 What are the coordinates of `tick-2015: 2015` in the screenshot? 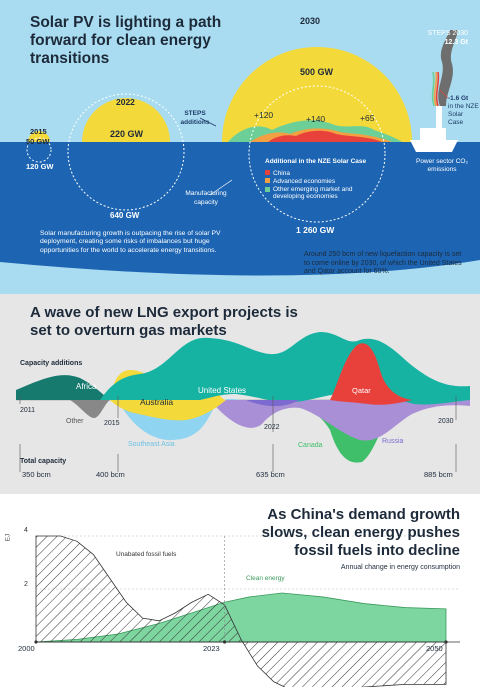 It's located at (112, 423).